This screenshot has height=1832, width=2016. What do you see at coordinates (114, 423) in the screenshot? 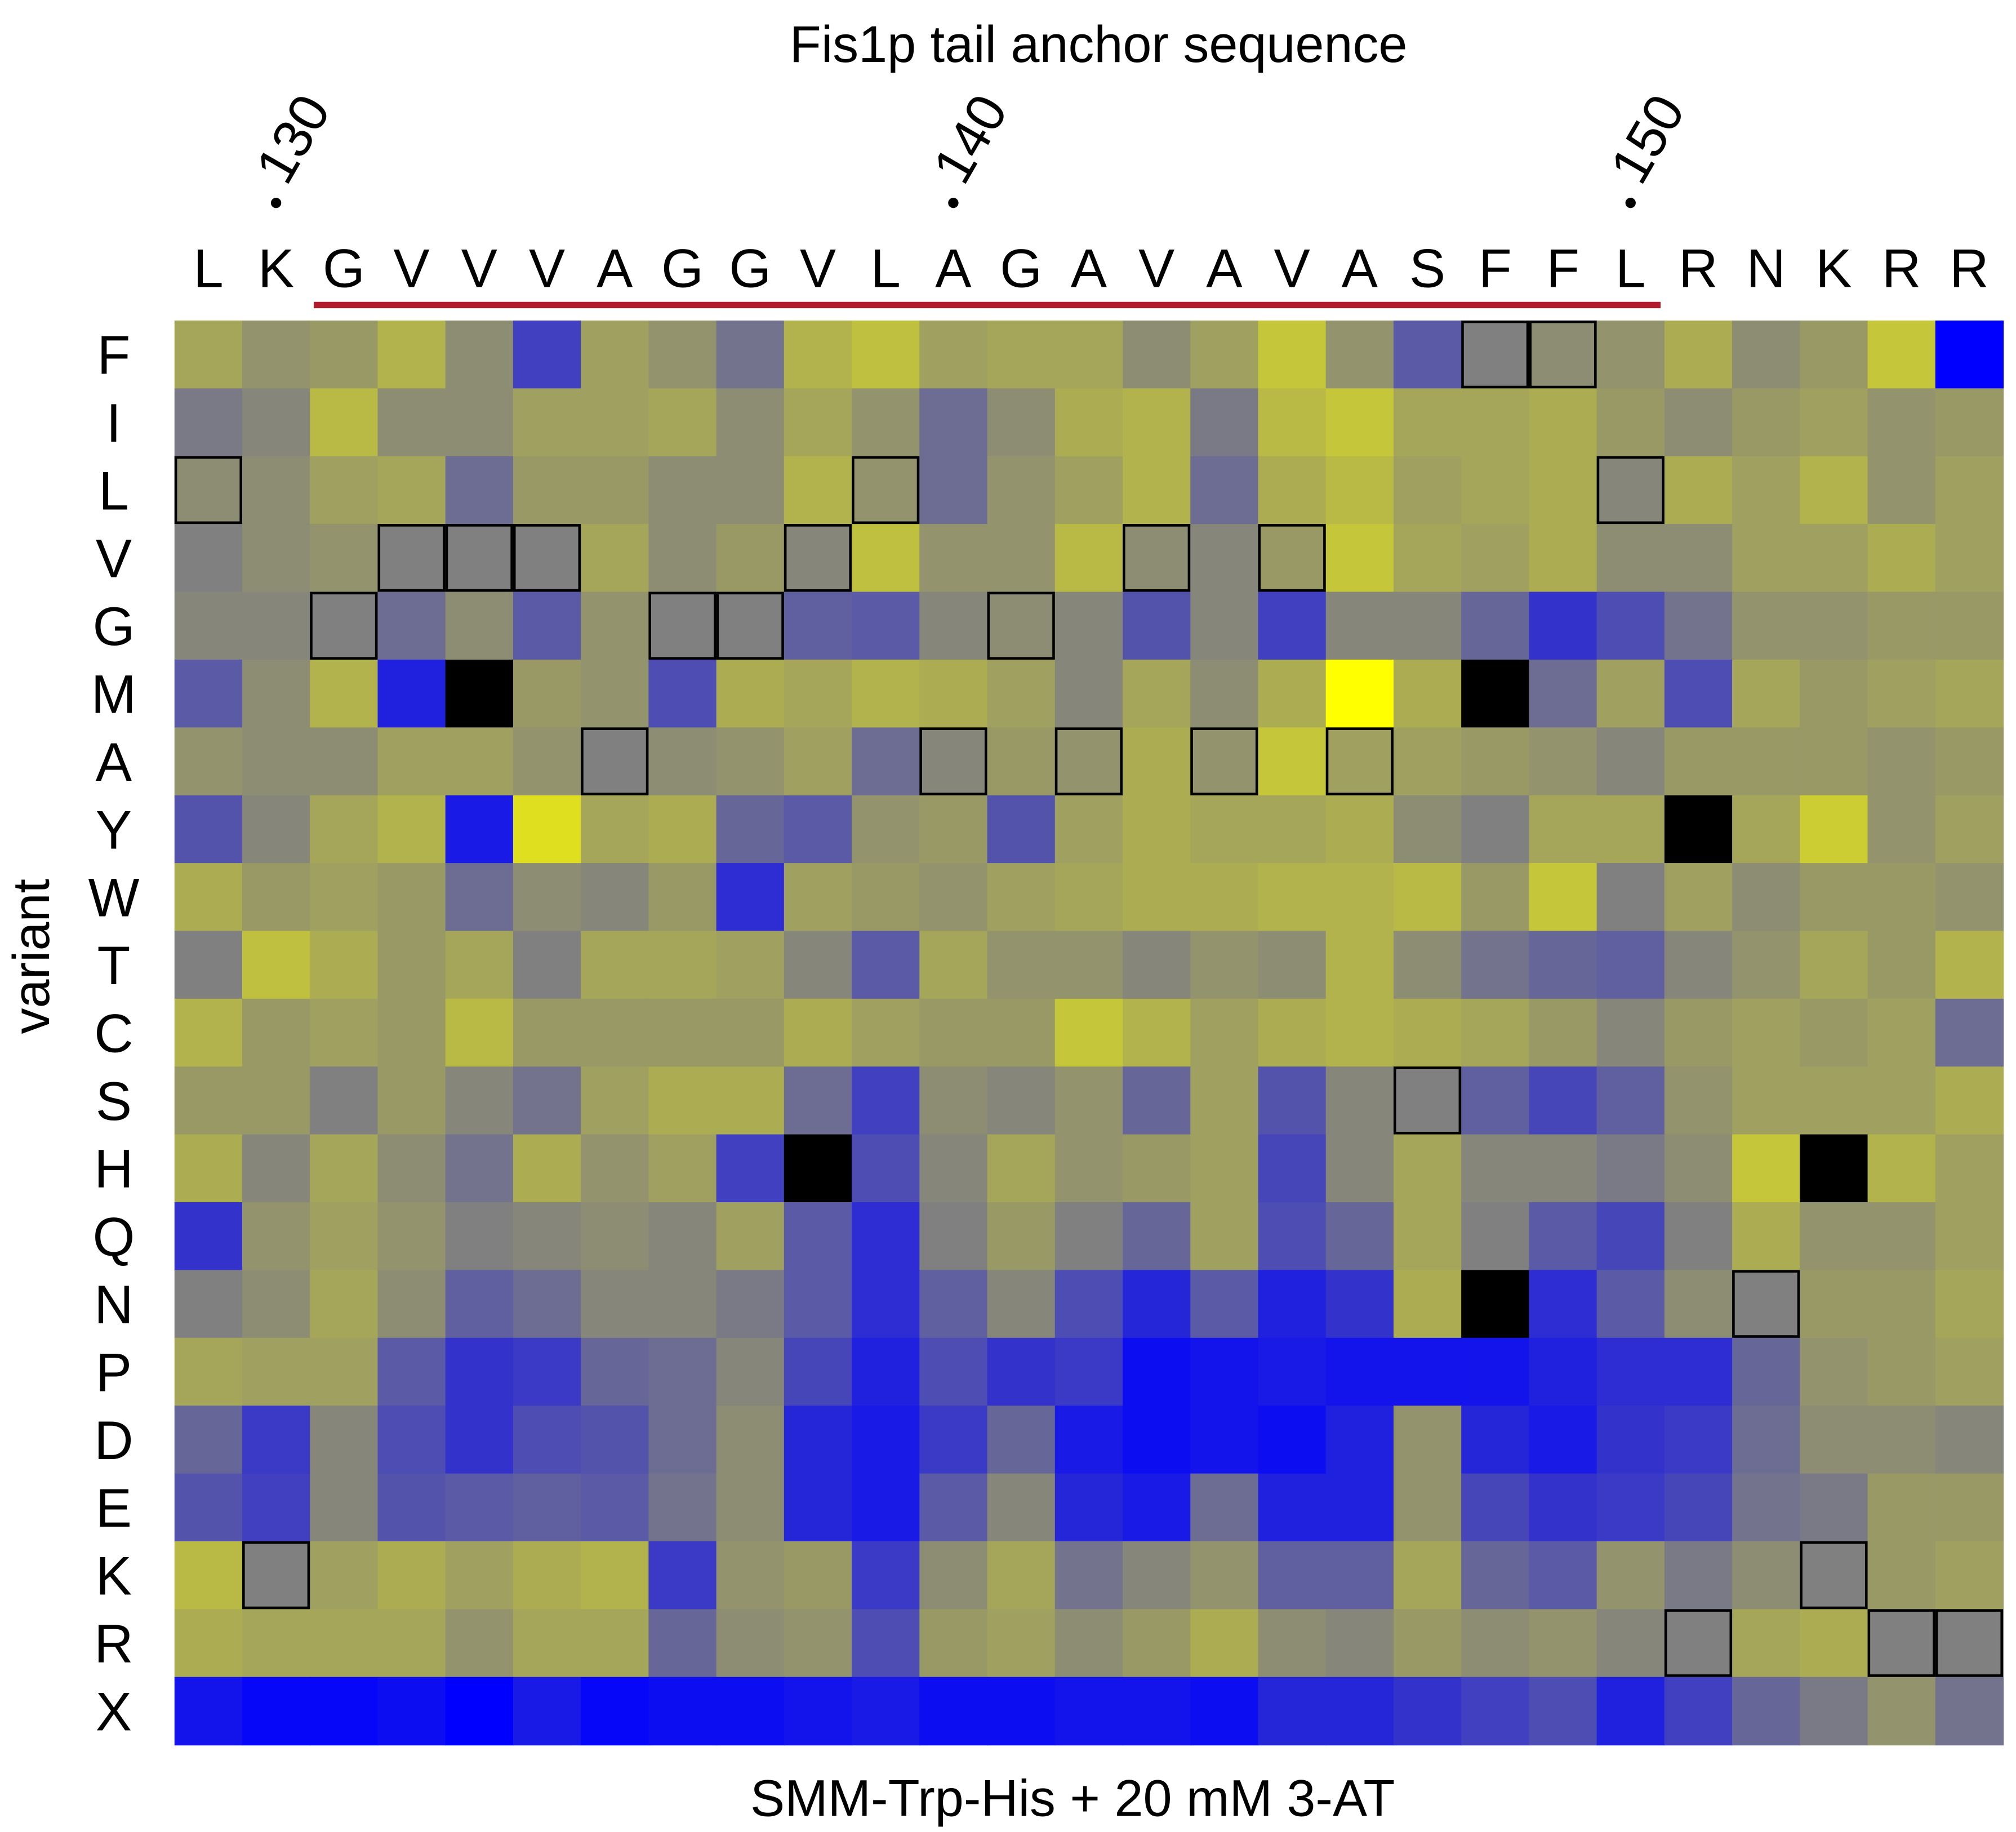
I see `row-label: I` at bounding box center [114, 423].